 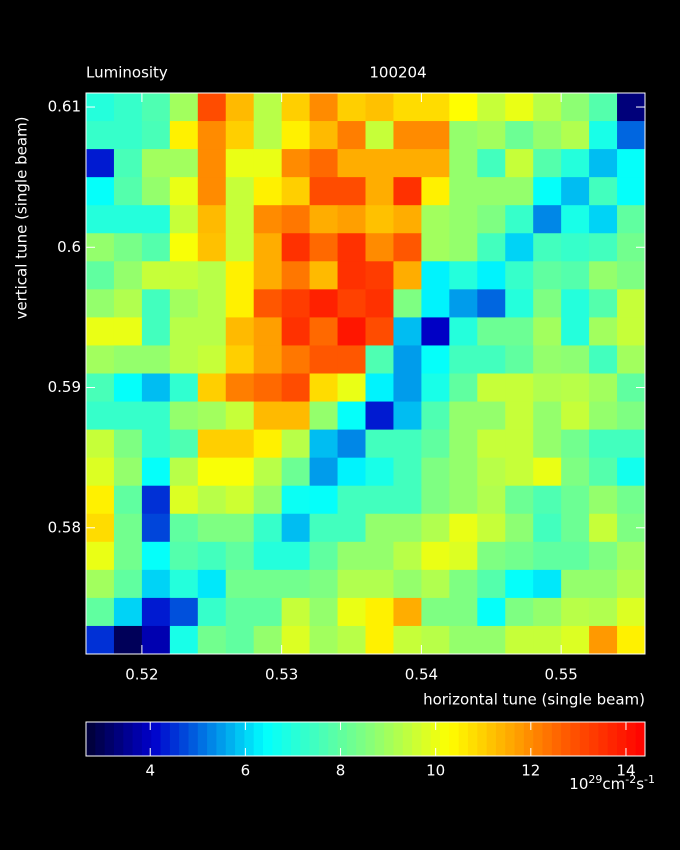 I want to click on colorbar-label-exp: 29, so click(x=595, y=779).